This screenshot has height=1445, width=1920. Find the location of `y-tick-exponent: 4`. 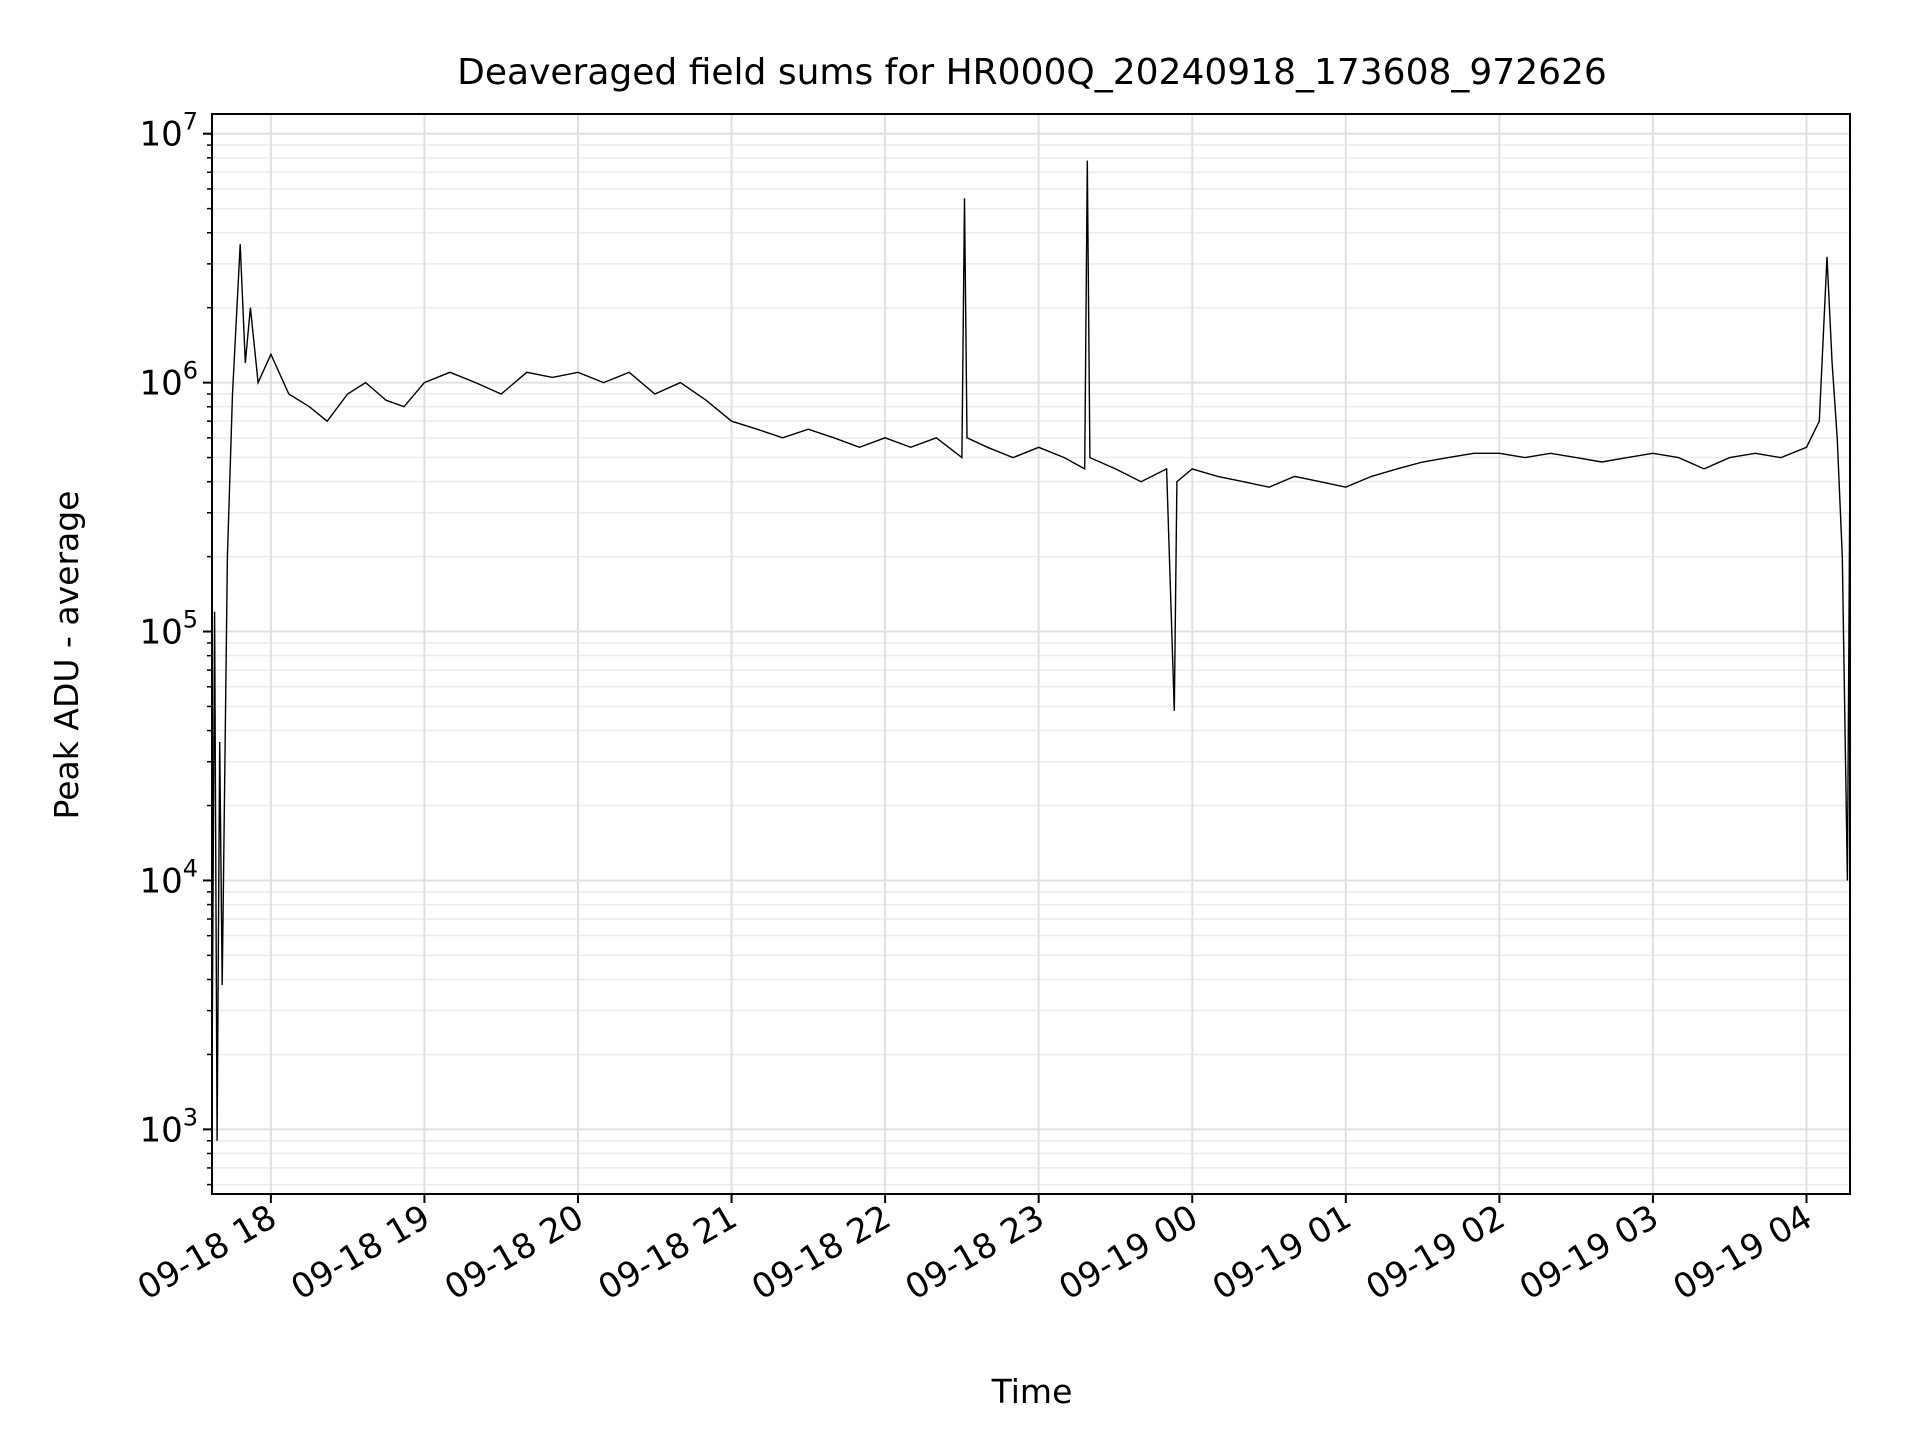

y-tick-exponent: 4 is located at coordinates (190, 868).